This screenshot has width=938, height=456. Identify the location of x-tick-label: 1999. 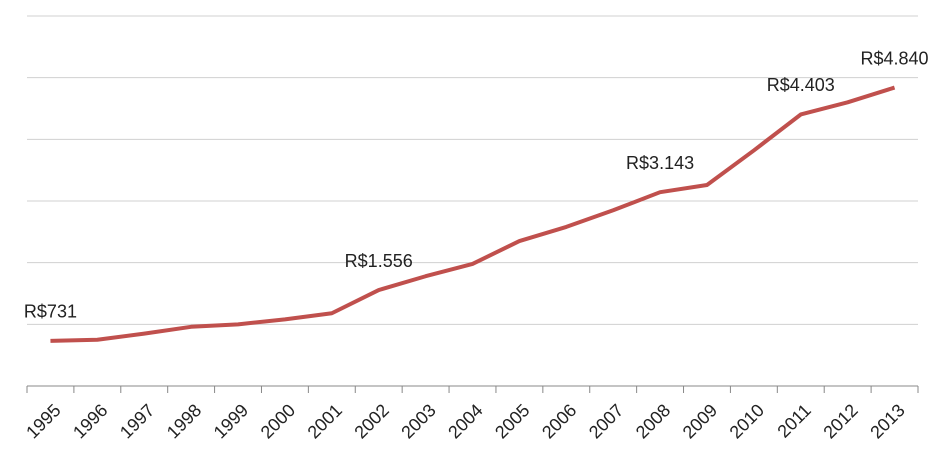
(231, 421).